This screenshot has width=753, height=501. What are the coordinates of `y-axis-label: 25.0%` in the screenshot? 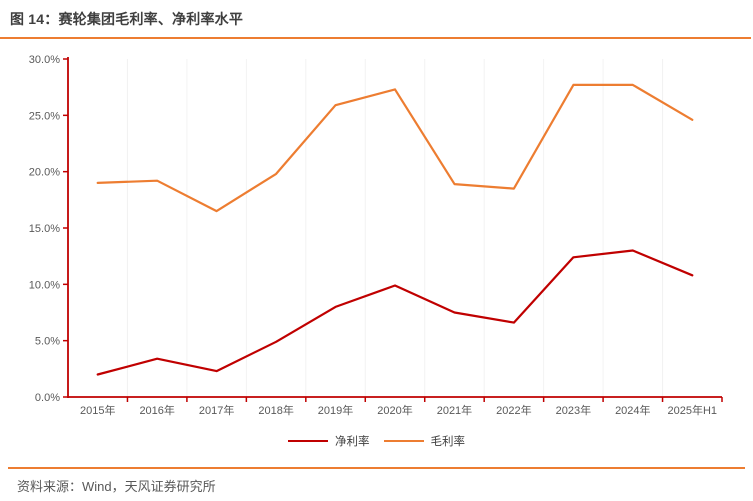 It's located at (44, 116).